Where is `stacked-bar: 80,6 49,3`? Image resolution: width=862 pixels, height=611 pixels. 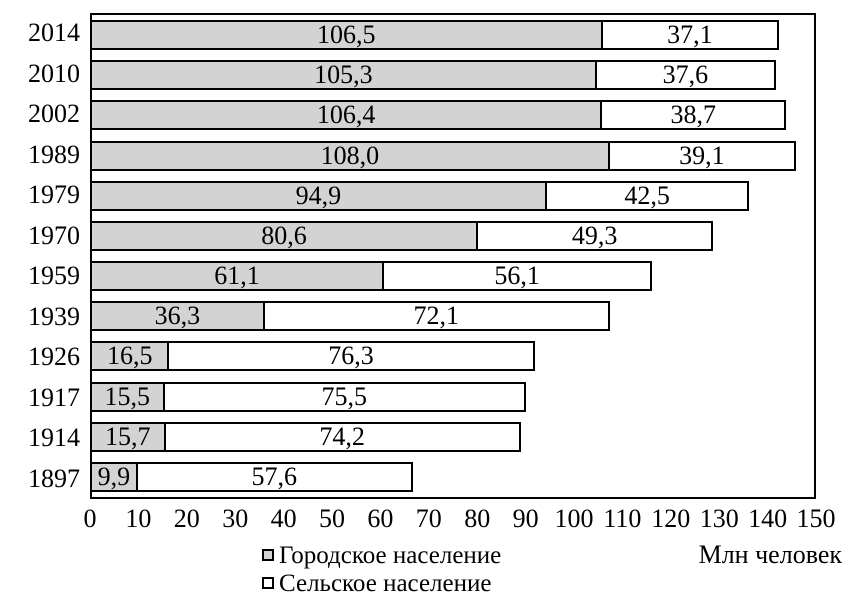
stacked-bar: 80,6 49,3 is located at coordinates (451, 235).